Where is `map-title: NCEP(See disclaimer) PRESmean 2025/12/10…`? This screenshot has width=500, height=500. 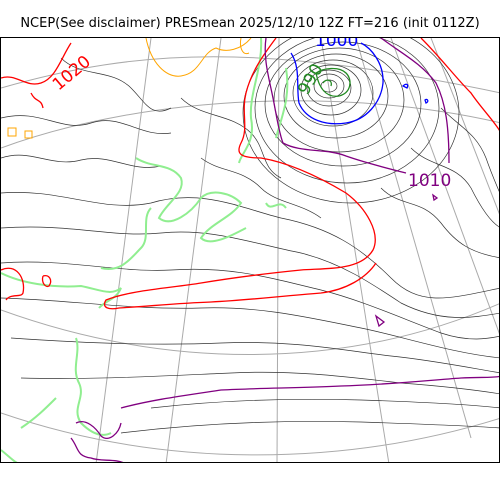
map-title: NCEP(See disclaimer) PRESmean 2025/12/10… is located at coordinates (250, 23).